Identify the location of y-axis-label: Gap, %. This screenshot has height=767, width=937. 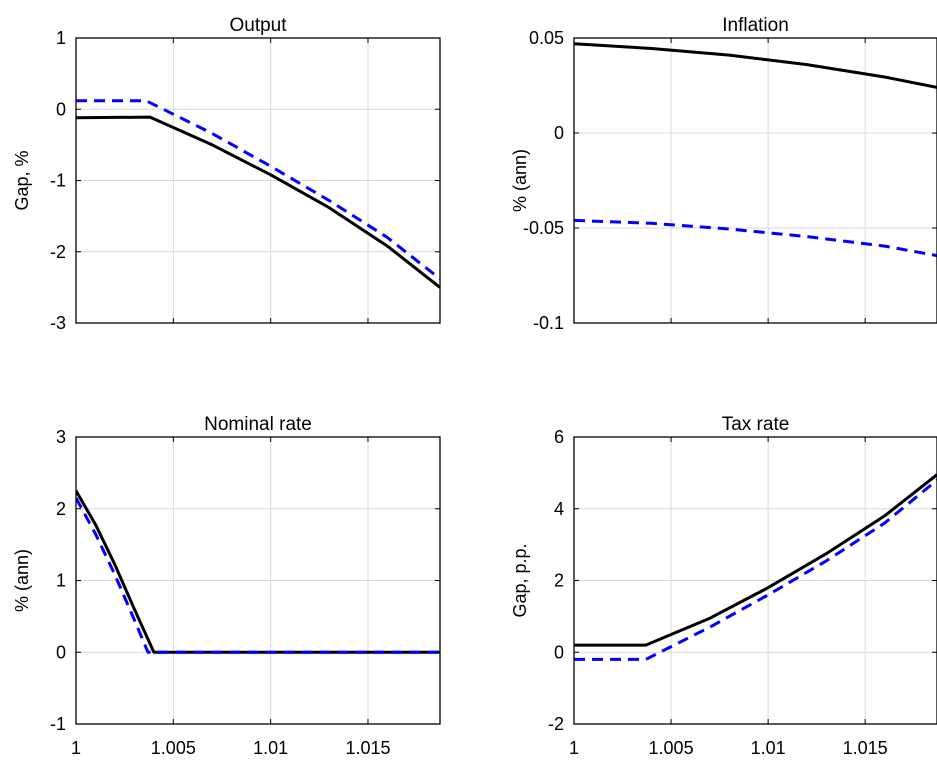
(22, 180).